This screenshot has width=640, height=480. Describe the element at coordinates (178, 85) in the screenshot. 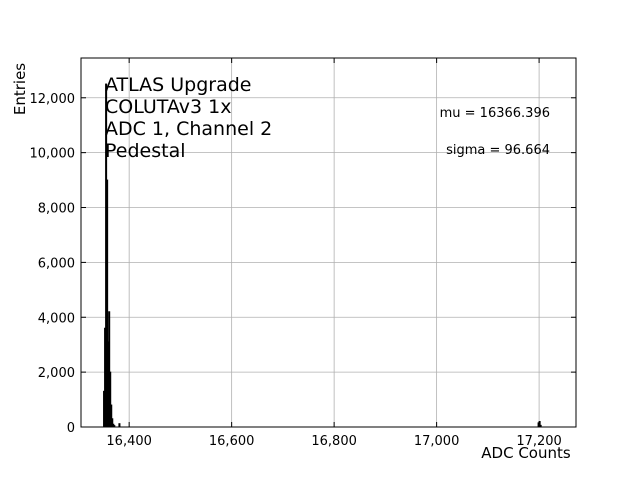

I see `annotation: ATLAS Upgrade` at that location.